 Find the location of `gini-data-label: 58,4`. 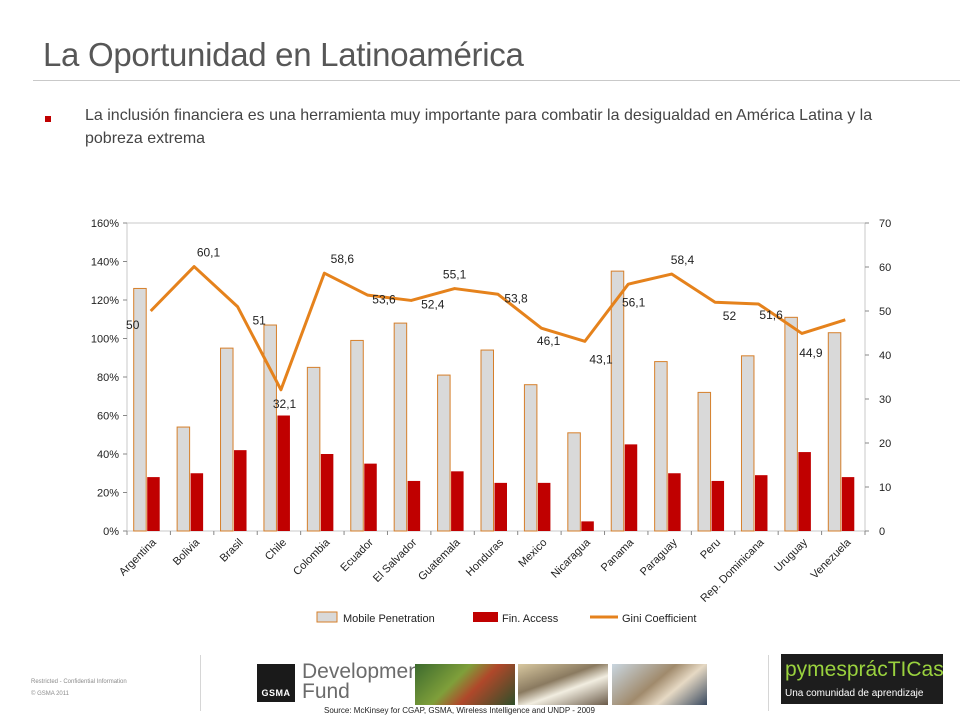

gini-data-label: 58,4 is located at coordinates (683, 260).